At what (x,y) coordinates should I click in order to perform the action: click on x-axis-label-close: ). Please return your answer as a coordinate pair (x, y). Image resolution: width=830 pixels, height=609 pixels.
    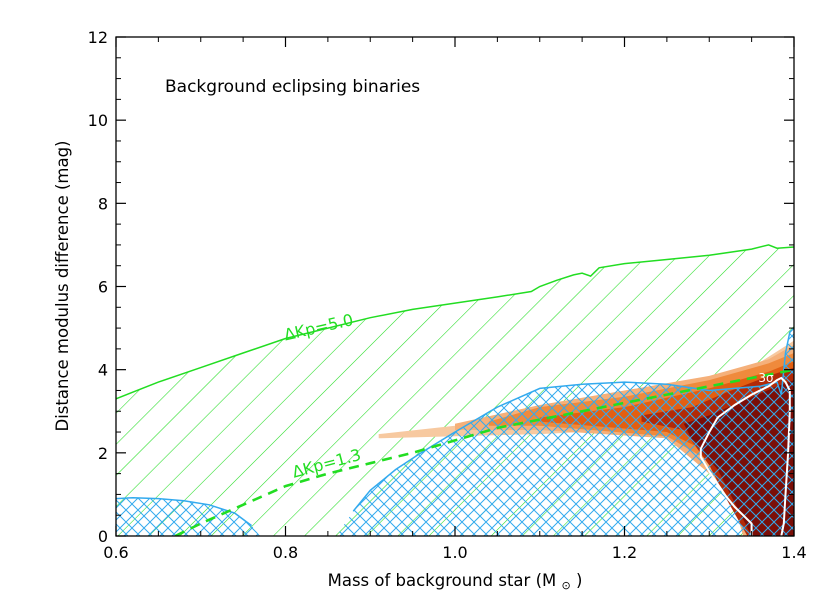
    Looking at the image, I should click on (579, 580).